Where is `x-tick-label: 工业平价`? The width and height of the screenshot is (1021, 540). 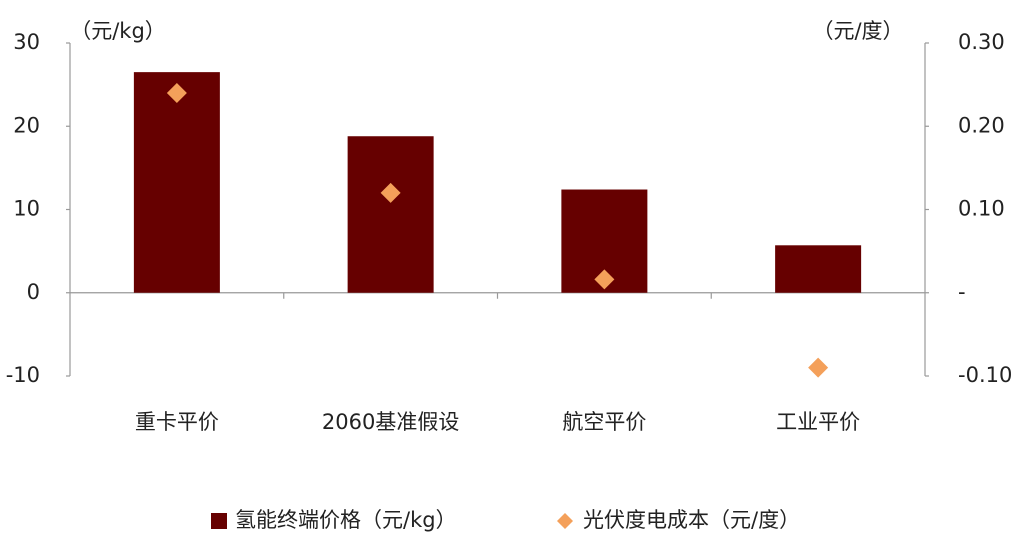
x-tick-label: 工业平价 is located at coordinates (818, 422).